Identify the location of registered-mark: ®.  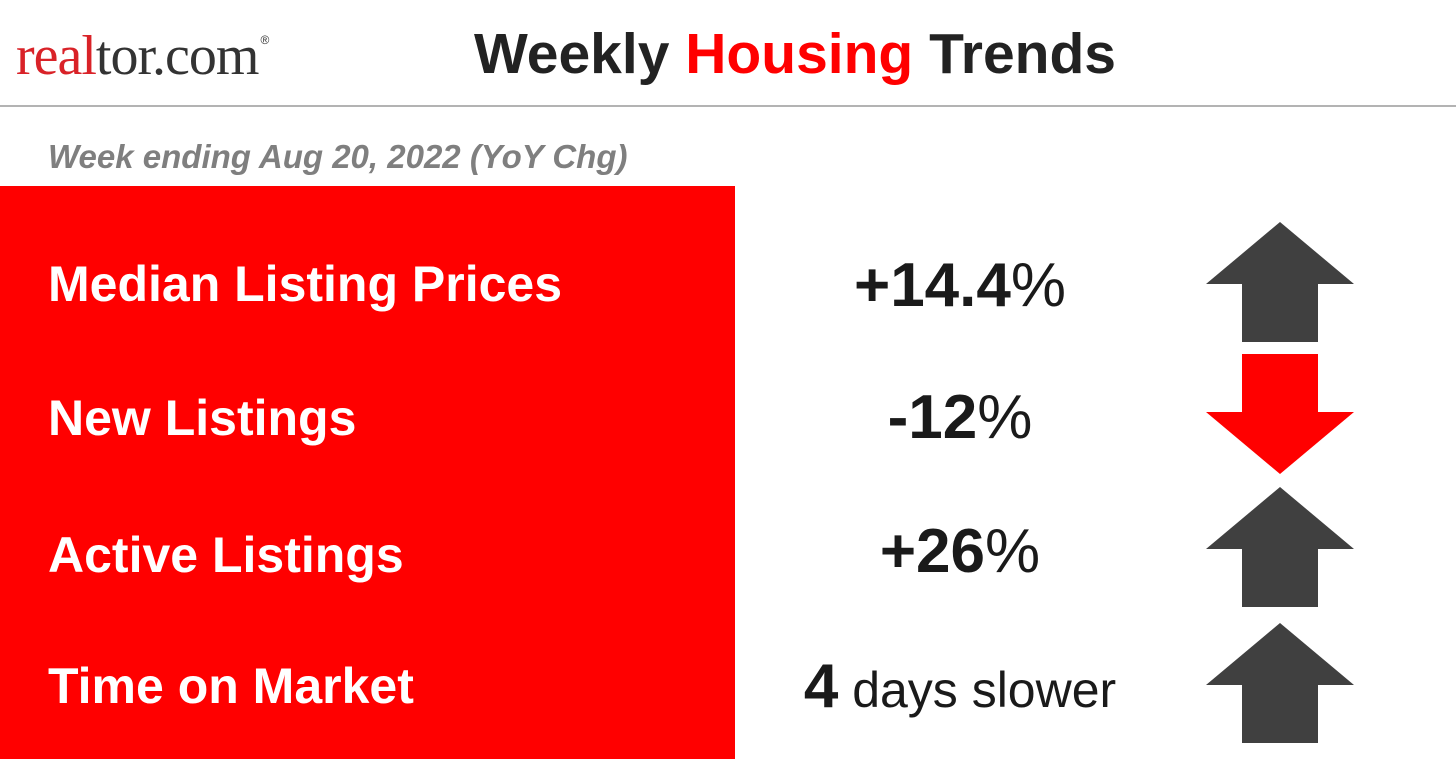
(264, 40).